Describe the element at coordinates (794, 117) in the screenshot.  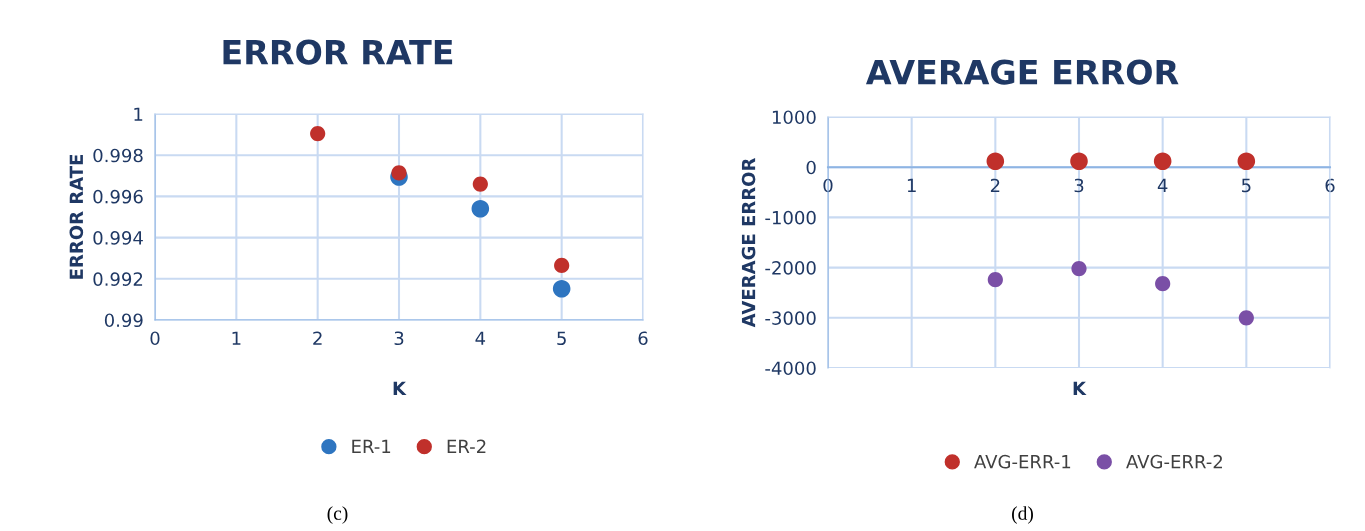
I see `y-tick-label: 1000` at that location.